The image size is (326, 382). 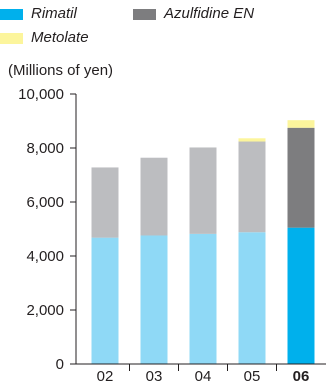 What do you see at coordinates (203, 375) in the screenshot?
I see `x-tick-label-04: 04` at bounding box center [203, 375].